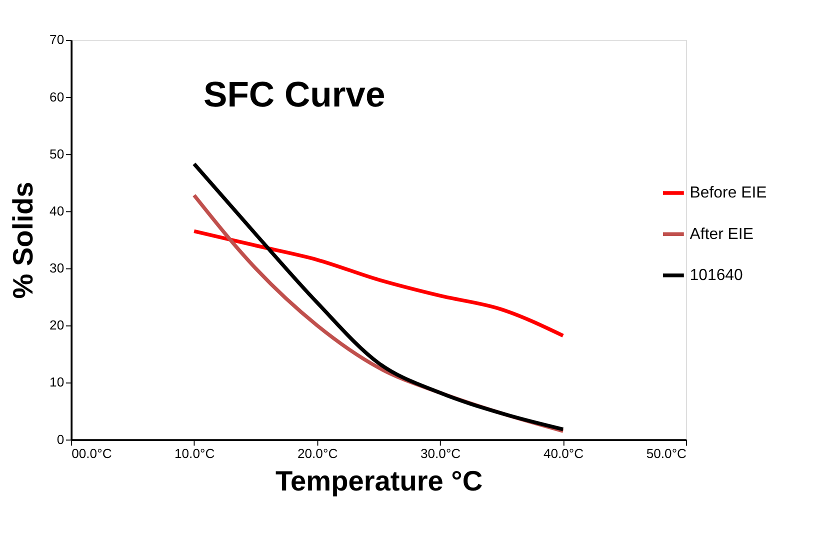  What do you see at coordinates (317, 453) in the screenshot?
I see `x-tick-label: 20.0°C` at bounding box center [317, 453].